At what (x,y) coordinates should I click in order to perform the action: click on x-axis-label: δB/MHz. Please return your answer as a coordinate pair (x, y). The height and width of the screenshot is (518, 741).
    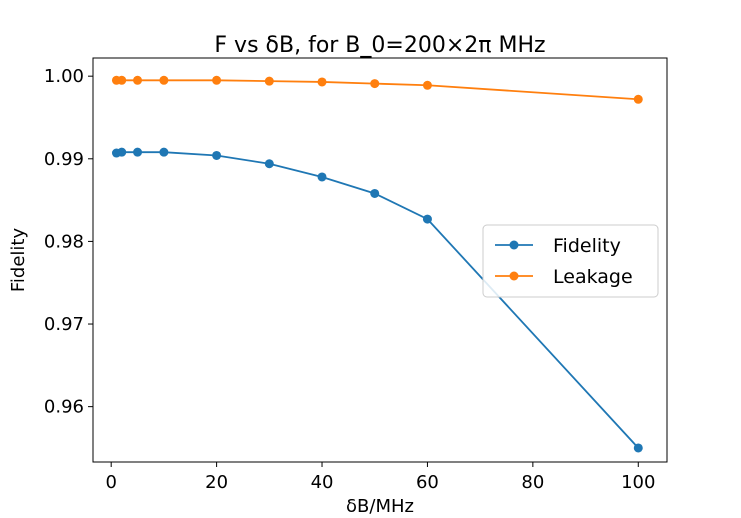
    Looking at the image, I should click on (380, 506).